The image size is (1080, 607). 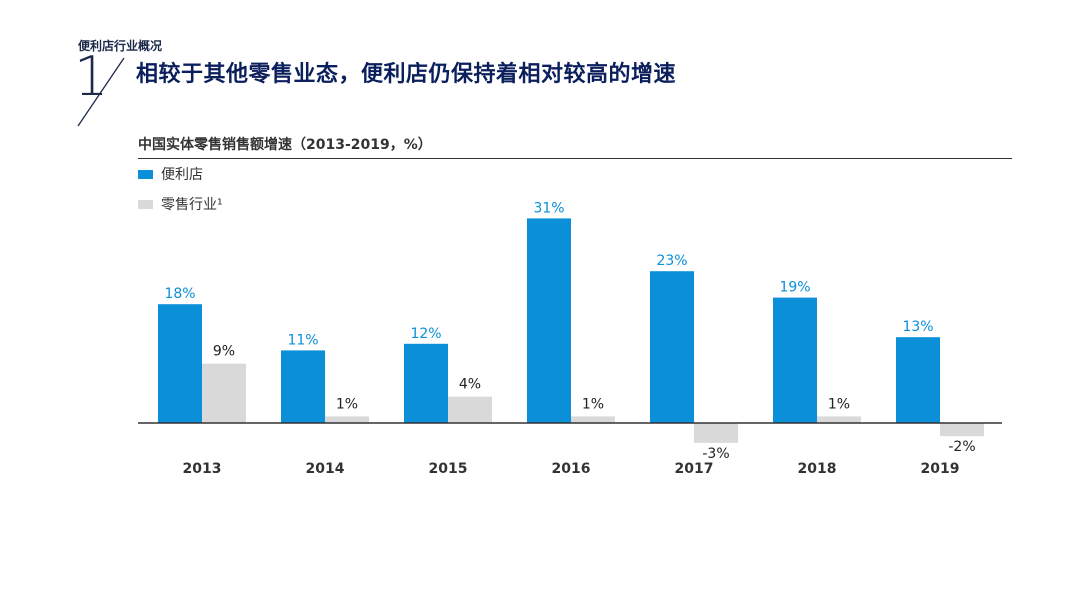 I want to click on data-label-retail-2013: 9%, so click(x=224, y=352).